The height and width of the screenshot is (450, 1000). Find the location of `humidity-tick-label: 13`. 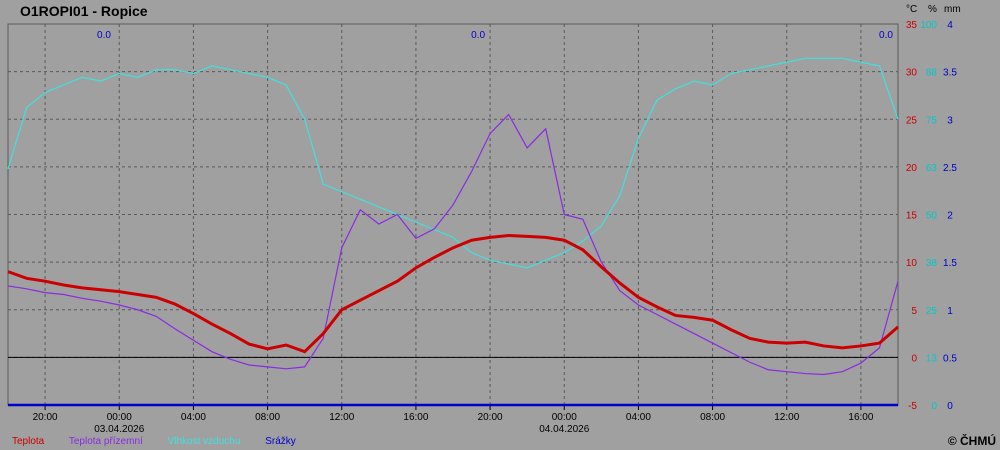

humidity-tick-label: 13 is located at coordinates (932, 358).